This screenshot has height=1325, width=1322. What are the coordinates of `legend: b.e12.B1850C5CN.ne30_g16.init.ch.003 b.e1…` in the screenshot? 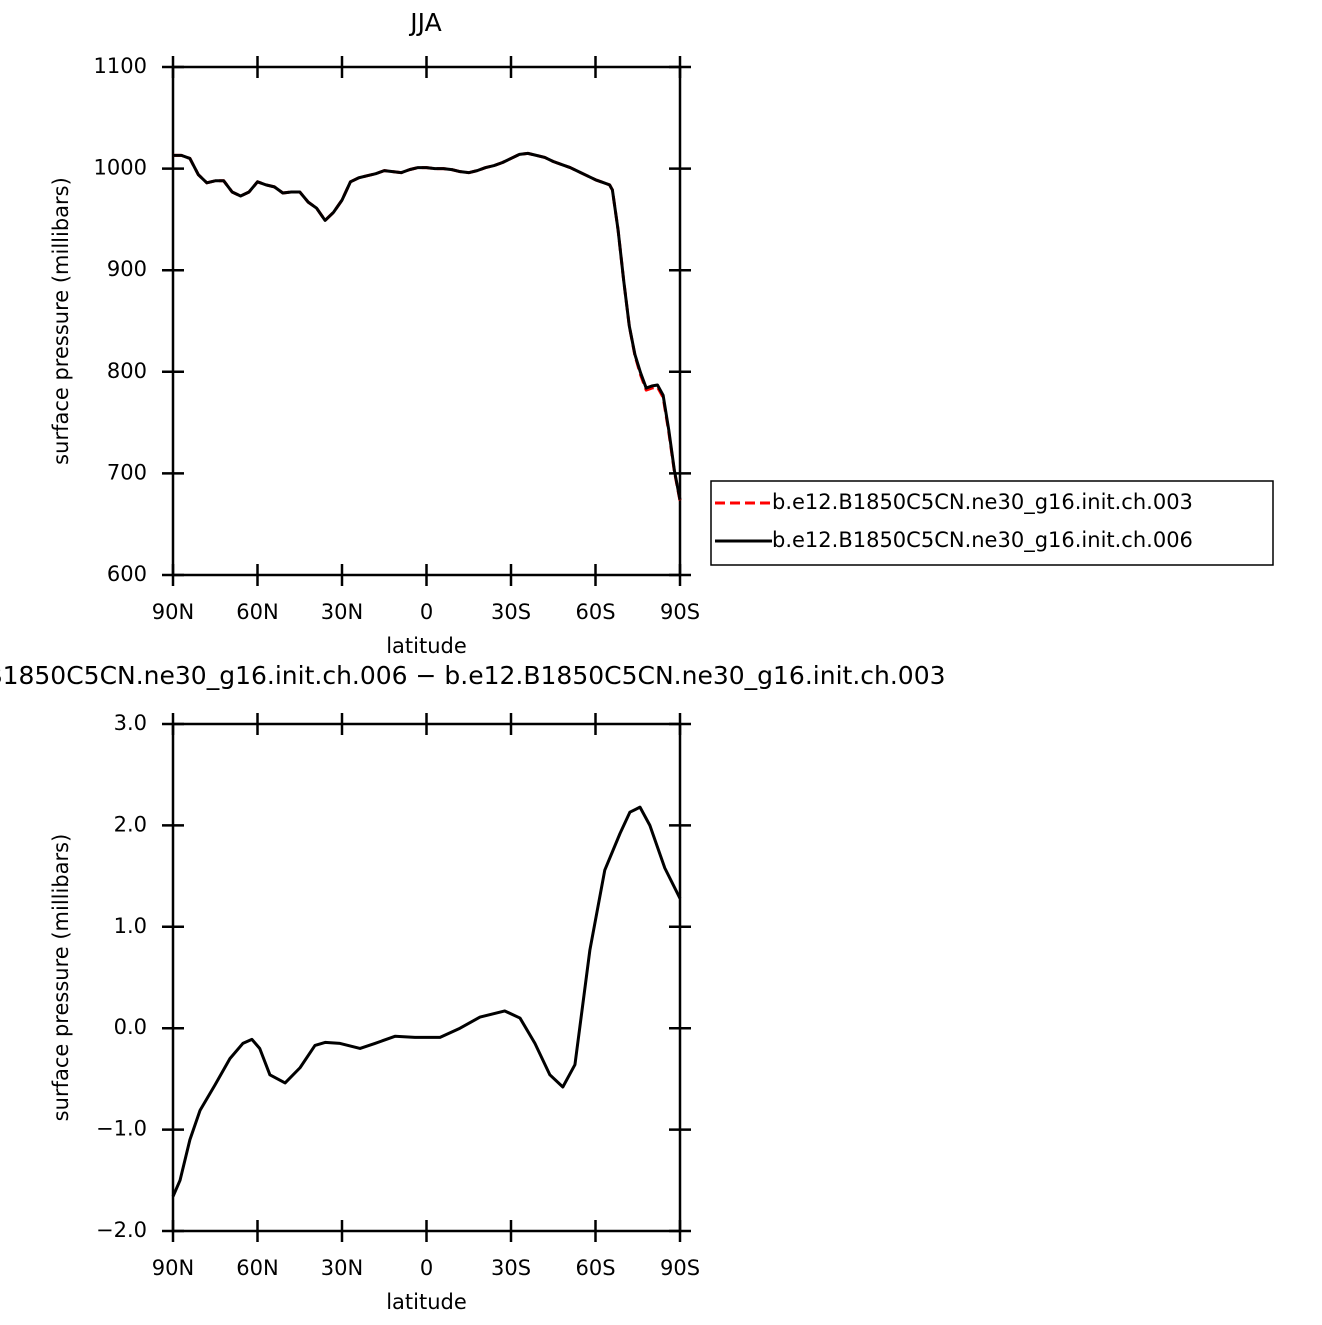 It's located at (992, 523).